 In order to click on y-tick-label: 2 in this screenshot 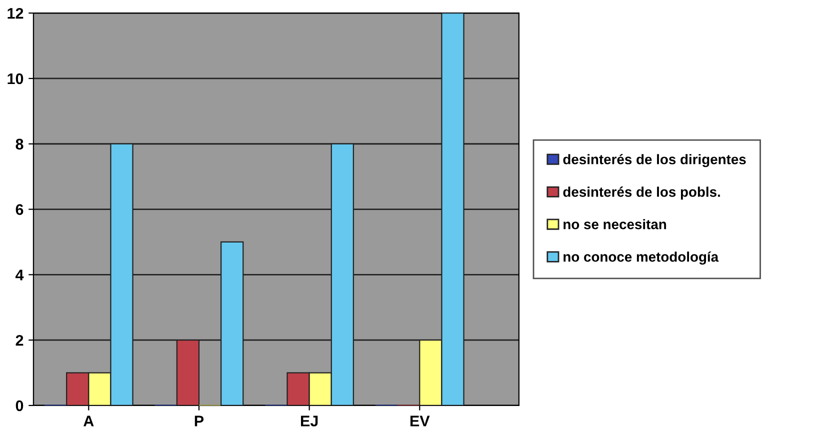, I will do `click(20, 340)`.